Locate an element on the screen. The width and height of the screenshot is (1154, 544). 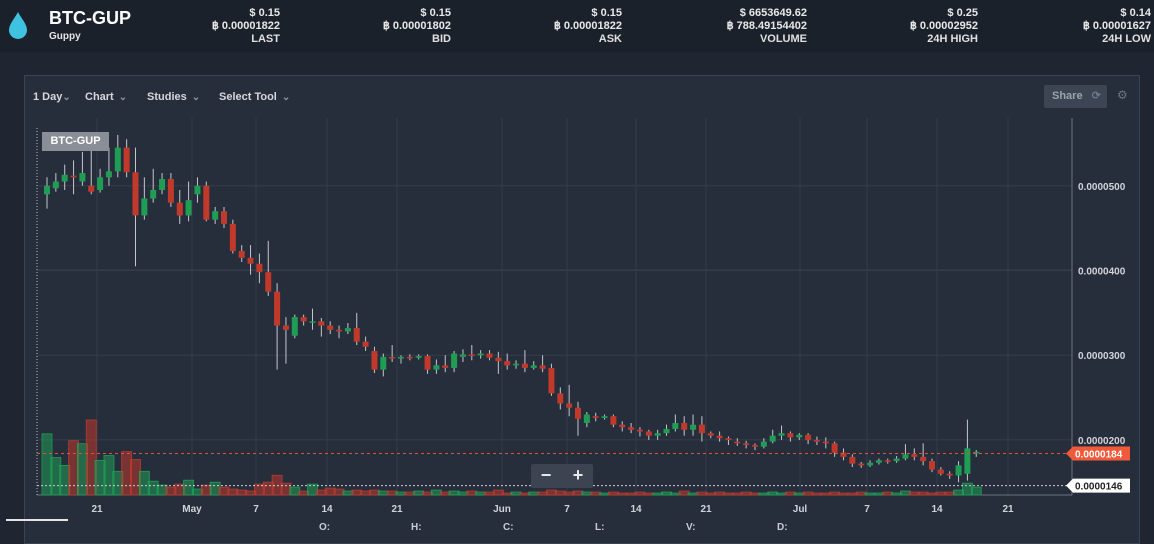
scroll-indicator is located at coordinates (37, 520).